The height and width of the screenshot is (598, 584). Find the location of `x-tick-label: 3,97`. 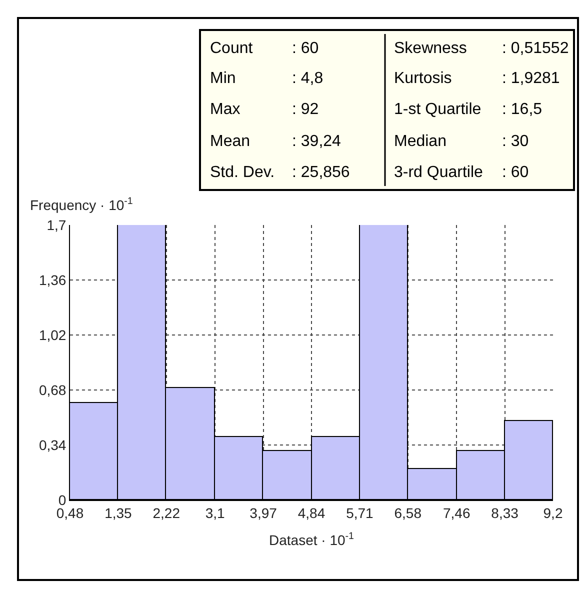

x-tick-label: 3,97 is located at coordinates (264, 512).